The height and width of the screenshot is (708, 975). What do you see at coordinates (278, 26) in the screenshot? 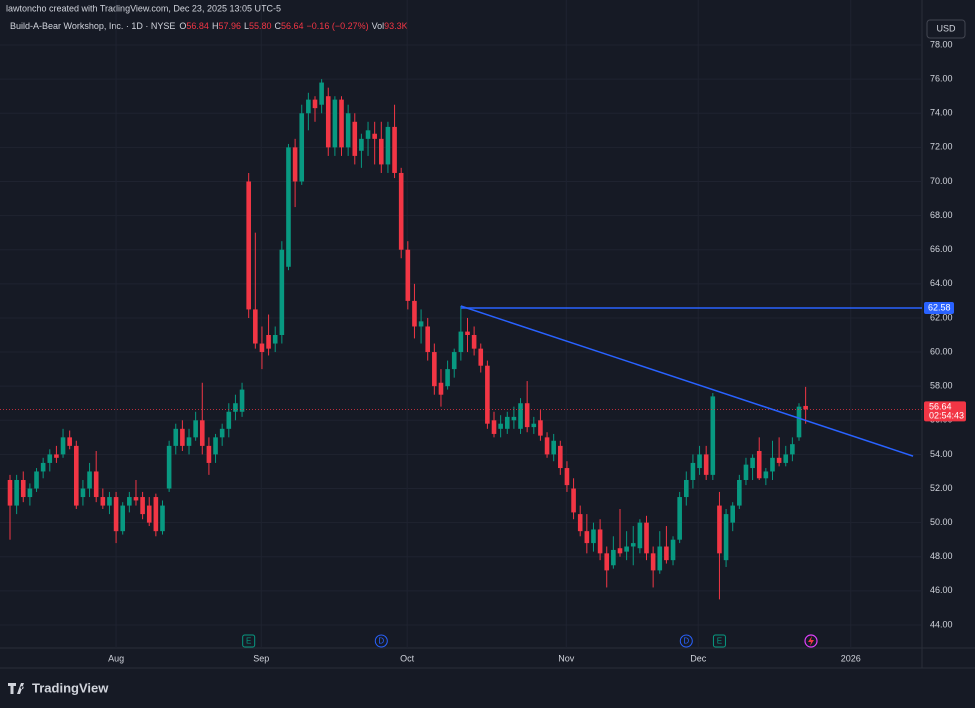
I see `legend-label: C` at bounding box center [278, 26].